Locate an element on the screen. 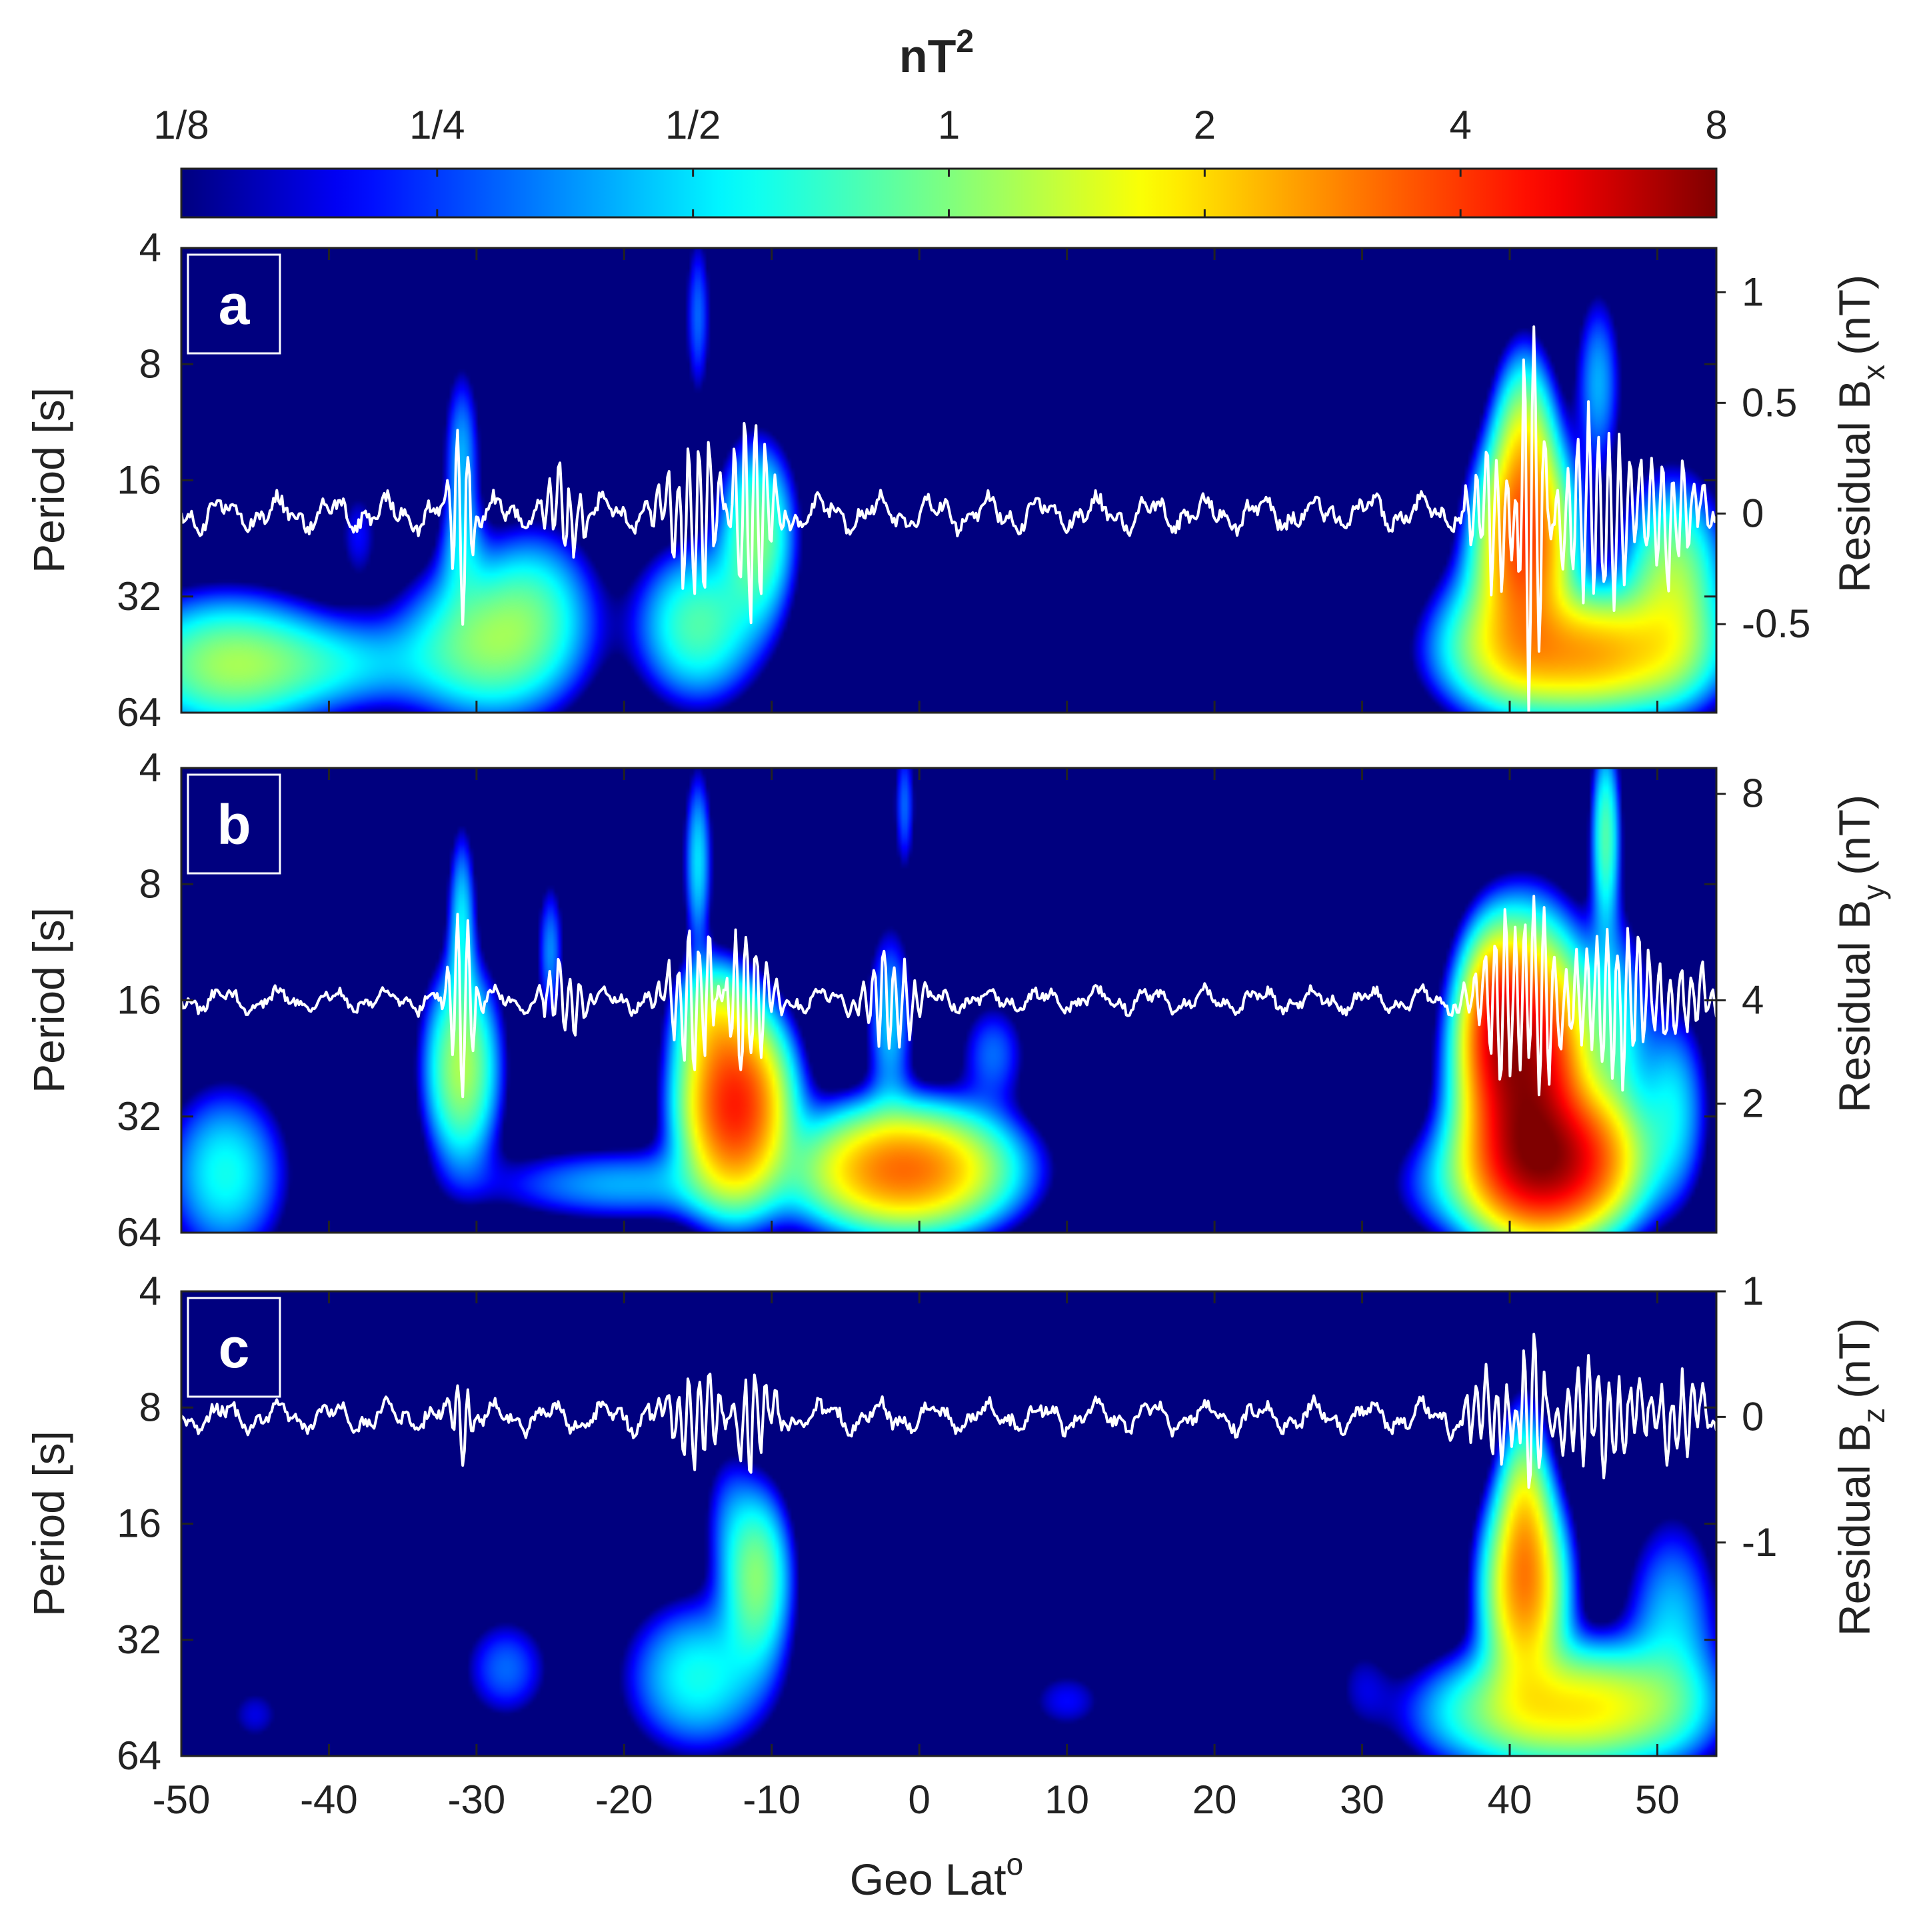 The height and width of the screenshot is (1932, 1923). right-axis-tick-label: 2 is located at coordinates (1753, 1103).